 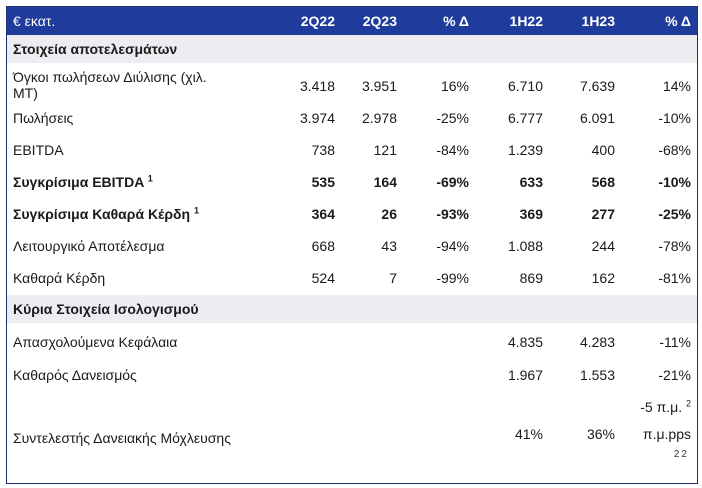 I want to click on cell-change-h: -25%, so click(x=674, y=214).